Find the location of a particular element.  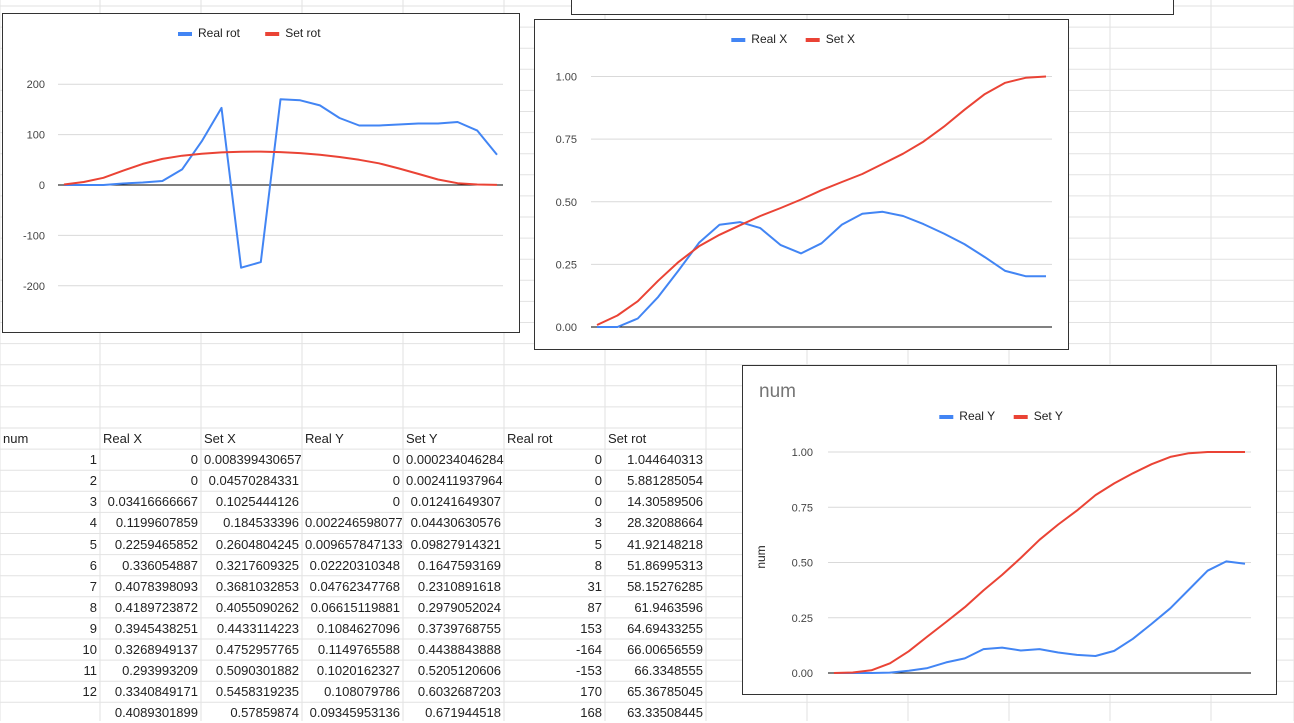

table-cell: 0.4089301899 is located at coordinates (156, 713).